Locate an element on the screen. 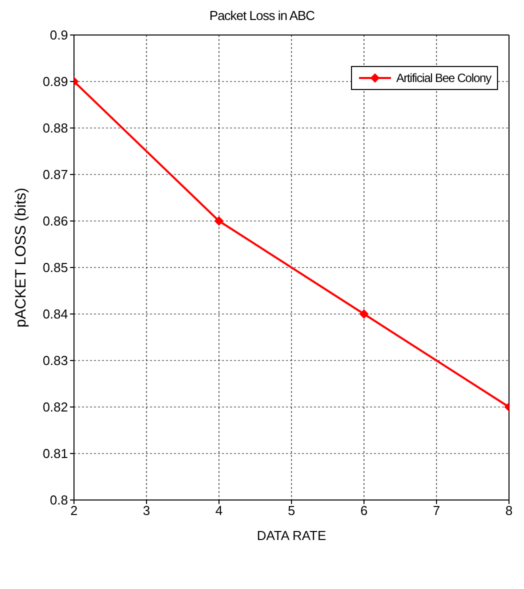 The height and width of the screenshot is (589, 524). y-tick-label: 0.84 is located at coordinates (55, 314).